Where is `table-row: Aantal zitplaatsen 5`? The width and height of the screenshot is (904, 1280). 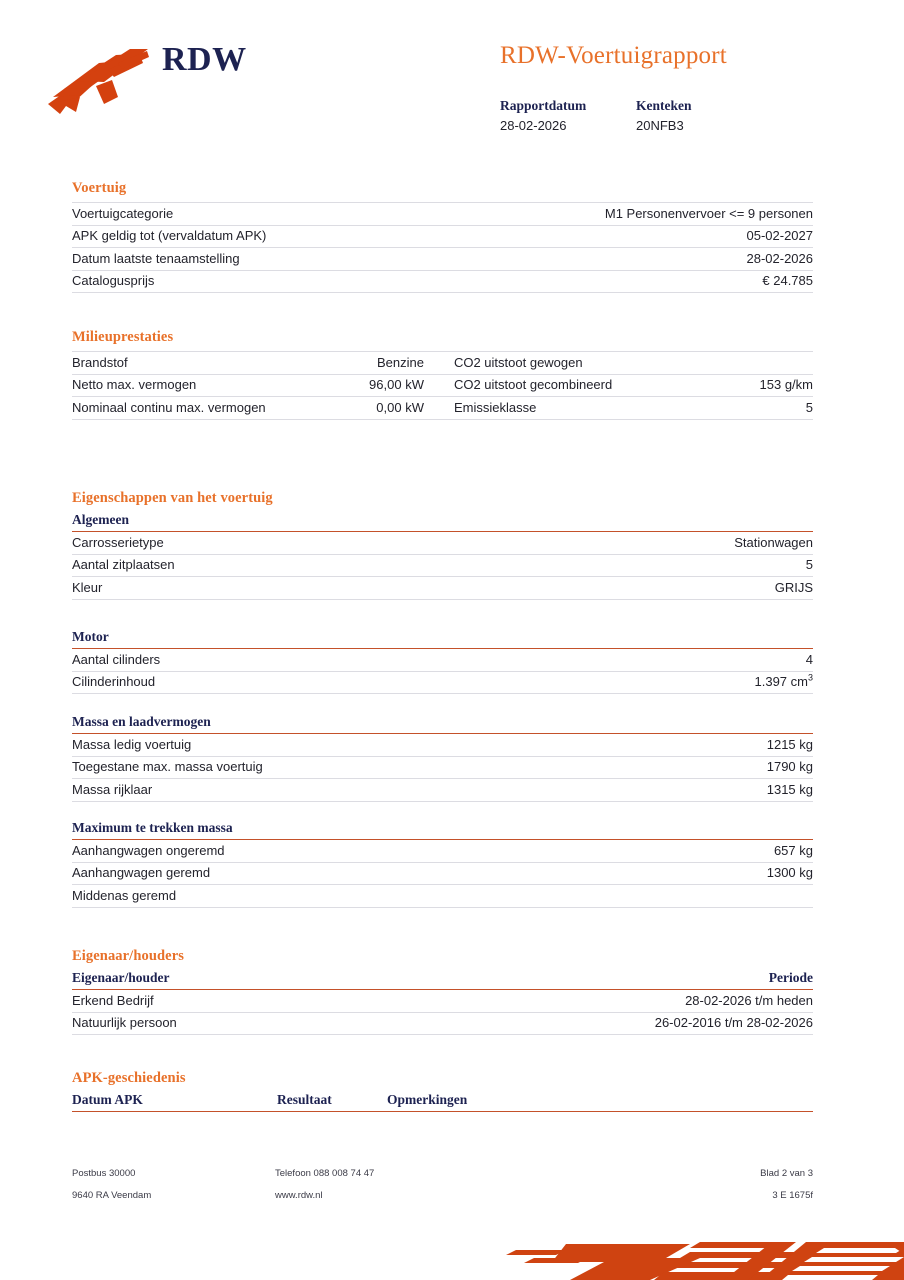
table-row: Aantal zitplaatsen 5 is located at coordinates (442, 565).